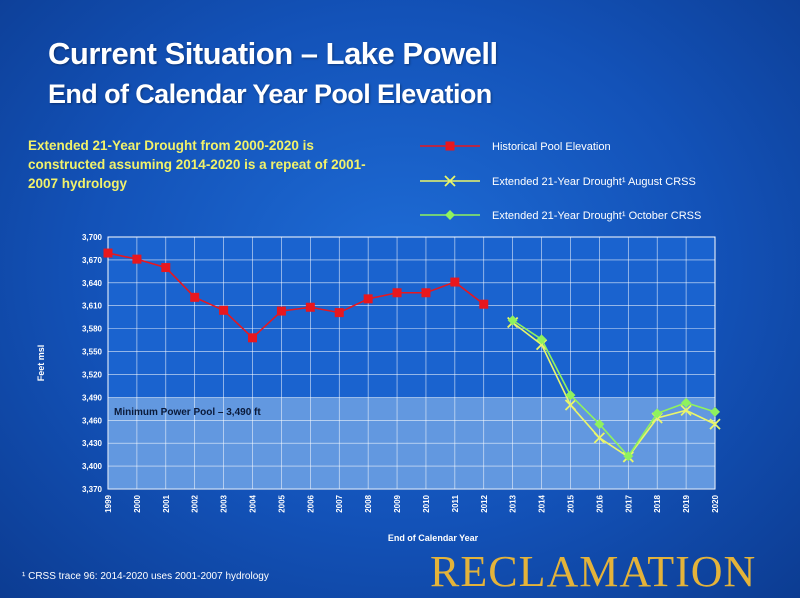 This screenshot has width=800, height=598. I want to click on x-tick-label: 2006, so click(310, 503).